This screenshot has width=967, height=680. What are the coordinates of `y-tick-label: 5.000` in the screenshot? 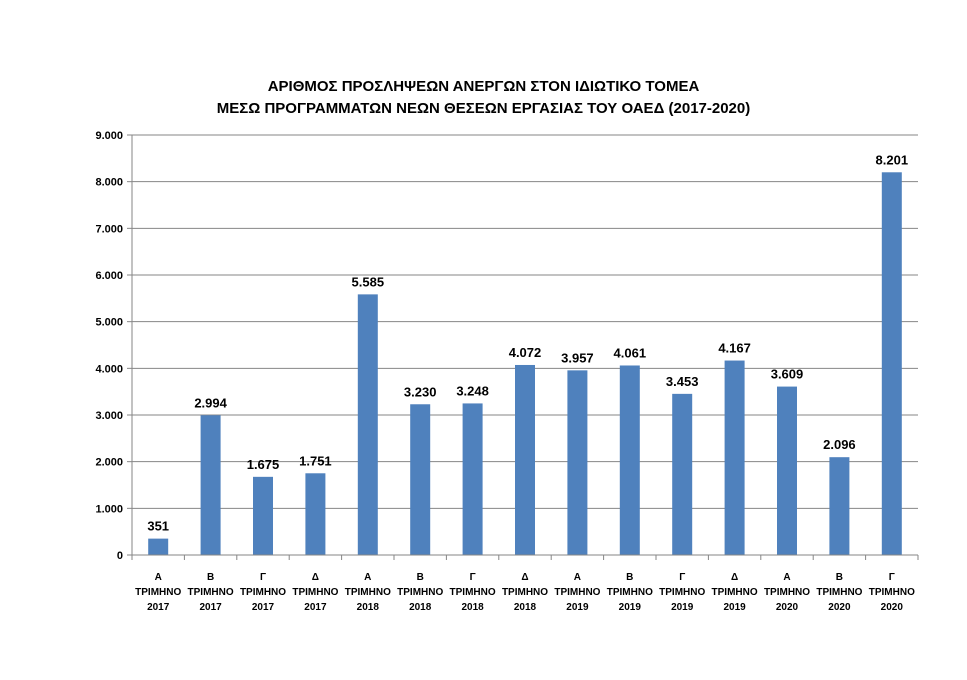 It's located at (109, 323).